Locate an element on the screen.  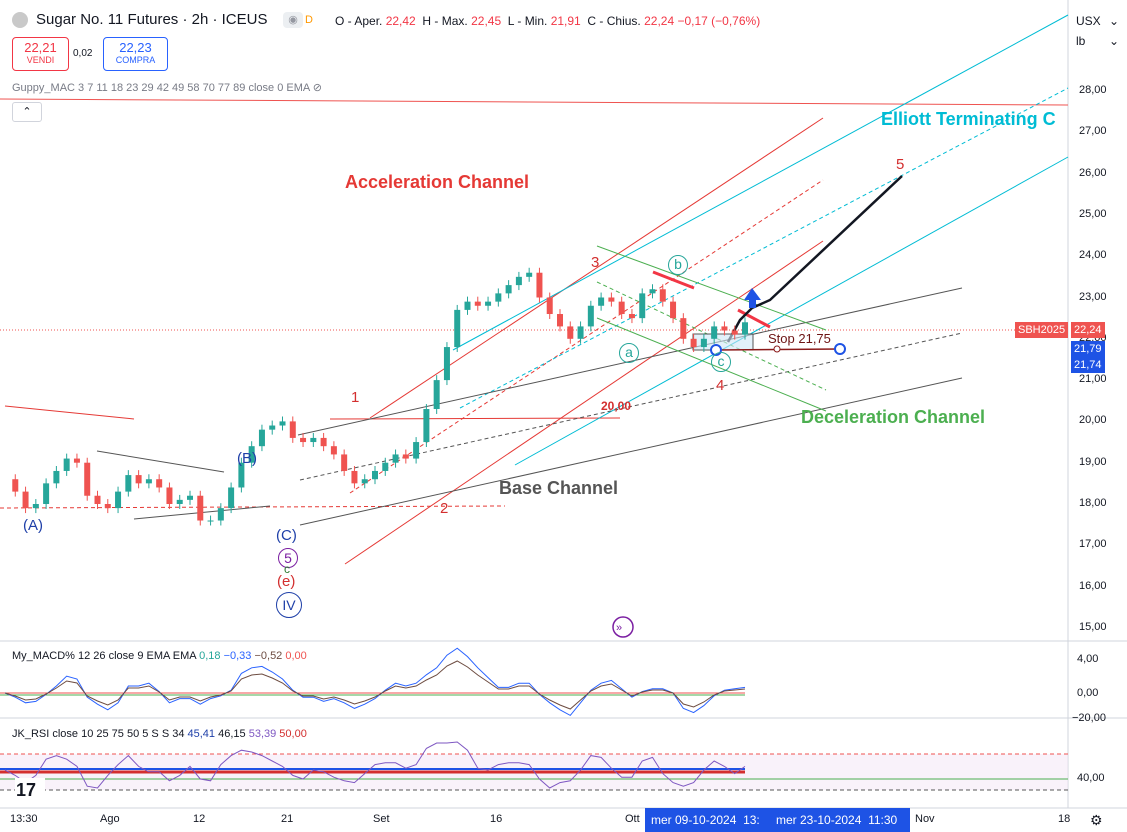
wave-A: (A) is located at coordinates (33, 525).